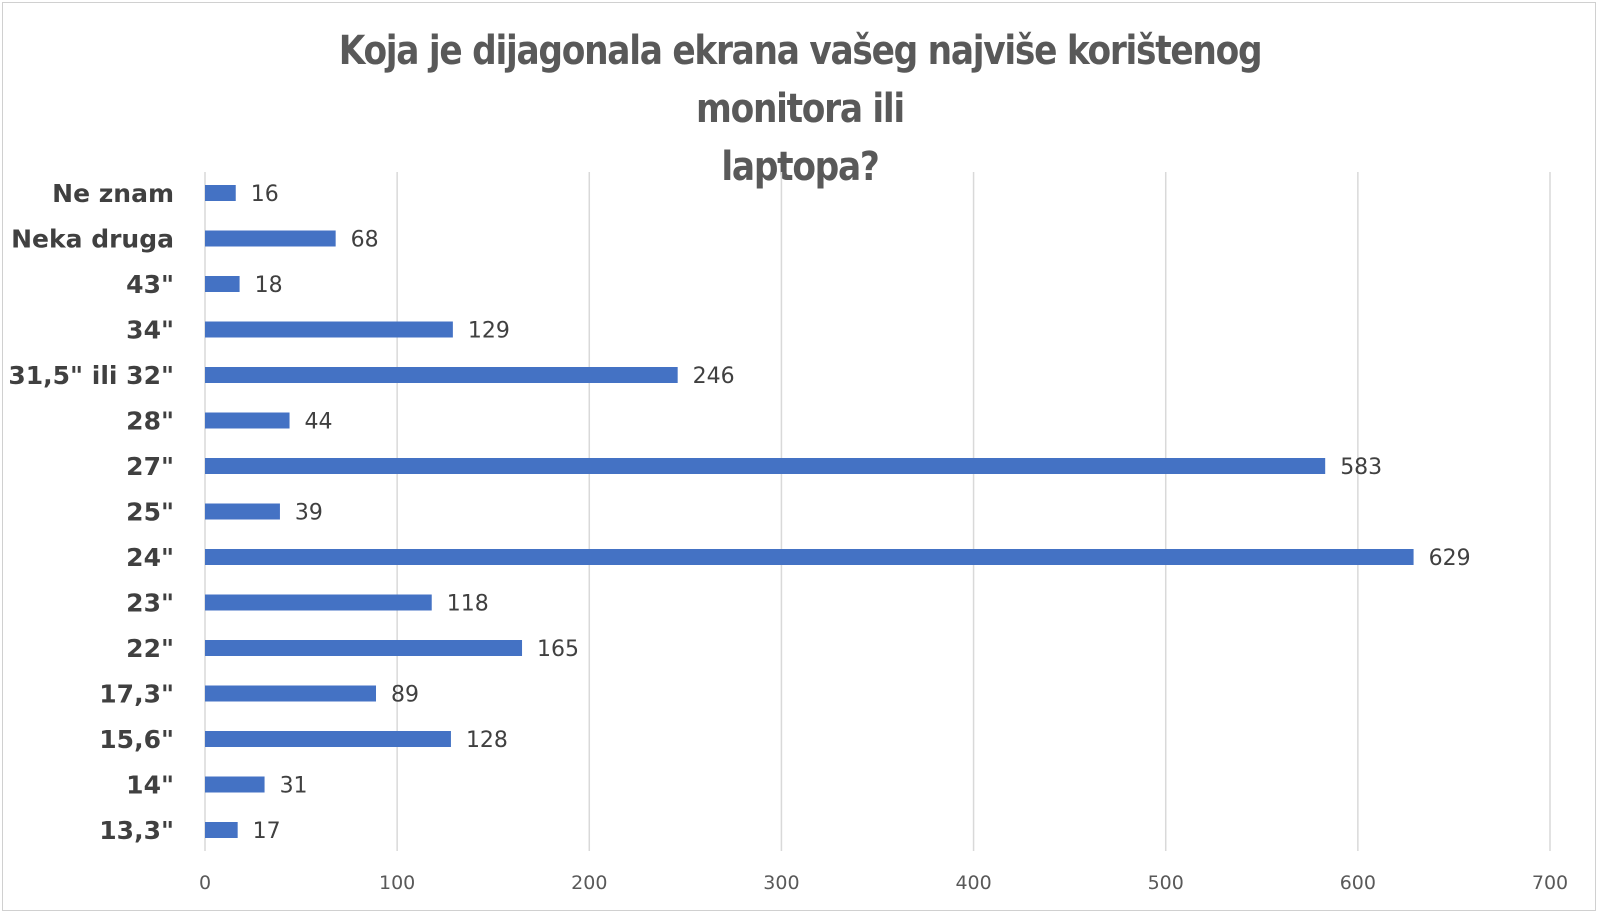 The image size is (1600, 915). What do you see at coordinates (800, 167) in the screenshot?
I see `chart-title-line-2: laptopa?` at bounding box center [800, 167].